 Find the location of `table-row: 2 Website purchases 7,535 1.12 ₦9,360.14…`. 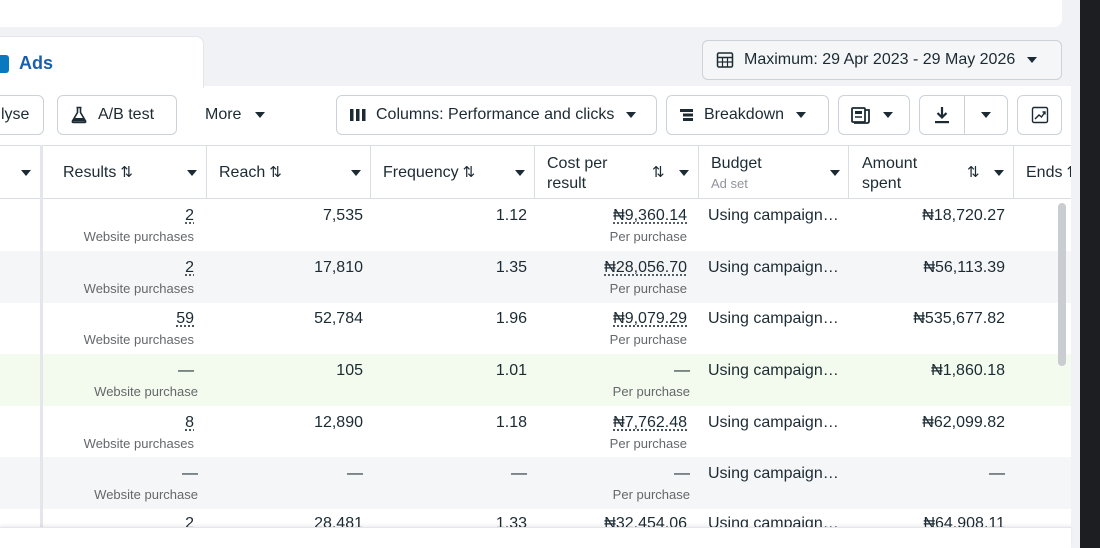

table-row: 2 Website purchases 7,535 1.12 ₦9,360.14… is located at coordinates (535, 225).